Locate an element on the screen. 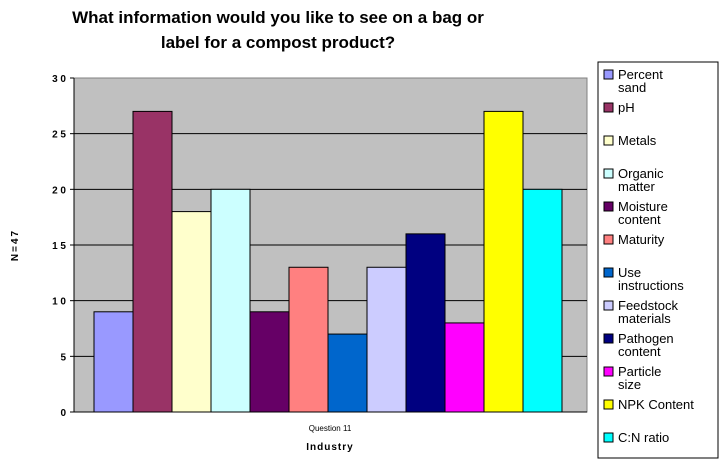 This screenshot has height=462, width=723. y-tick-label: 3 0 is located at coordinates (59, 79).